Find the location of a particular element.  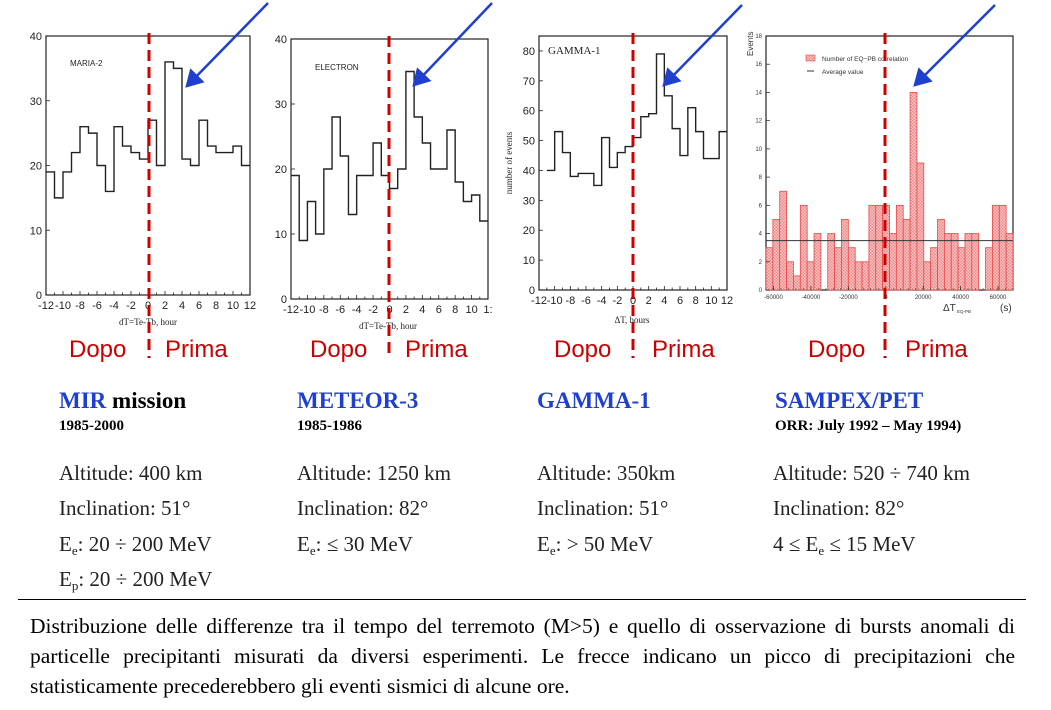

spec-ee: Ee: > 50 MeV is located at coordinates (606, 547).